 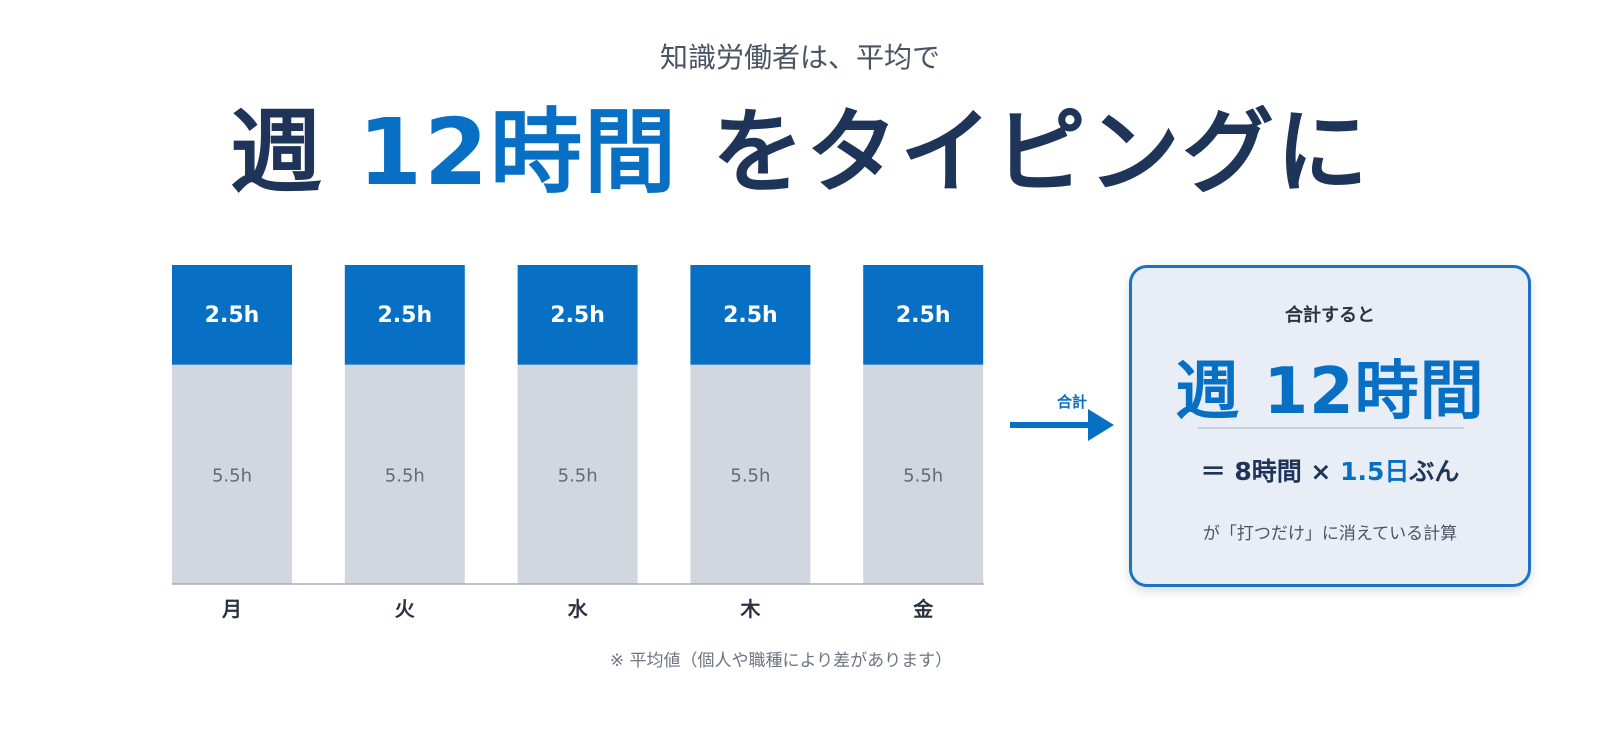 I want to click on x-tick-label-4: 金, so click(x=923, y=609).